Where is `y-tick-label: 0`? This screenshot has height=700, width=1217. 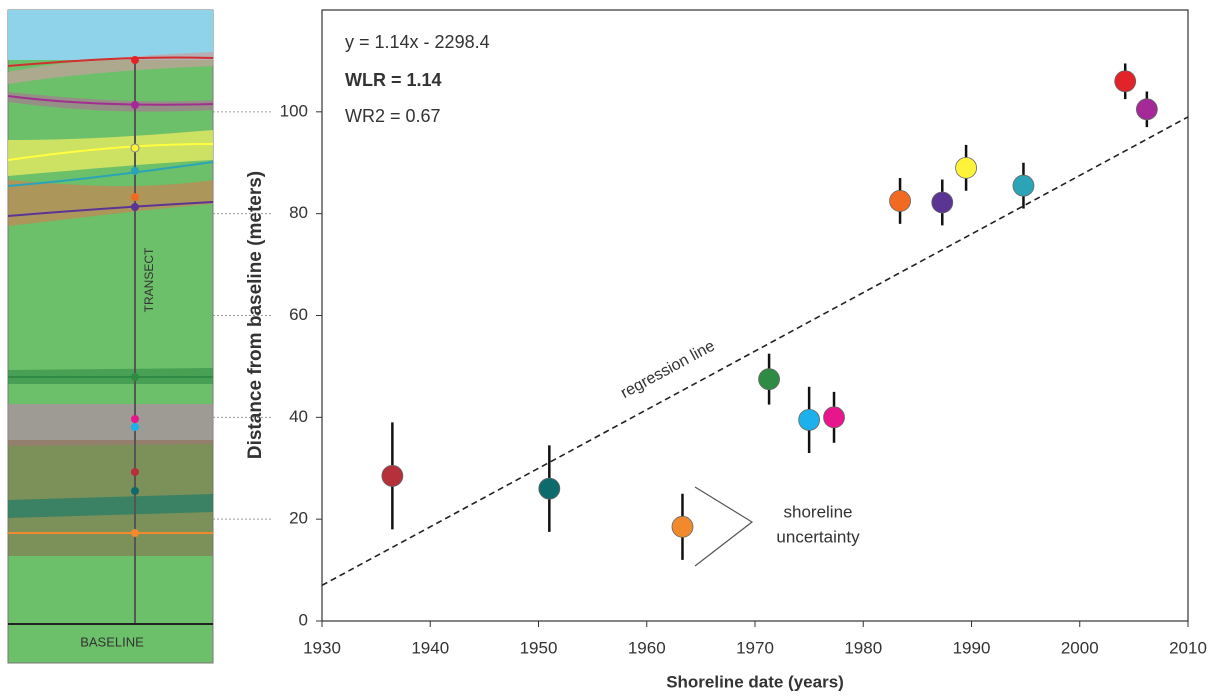 y-tick-label: 0 is located at coordinates (303, 619).